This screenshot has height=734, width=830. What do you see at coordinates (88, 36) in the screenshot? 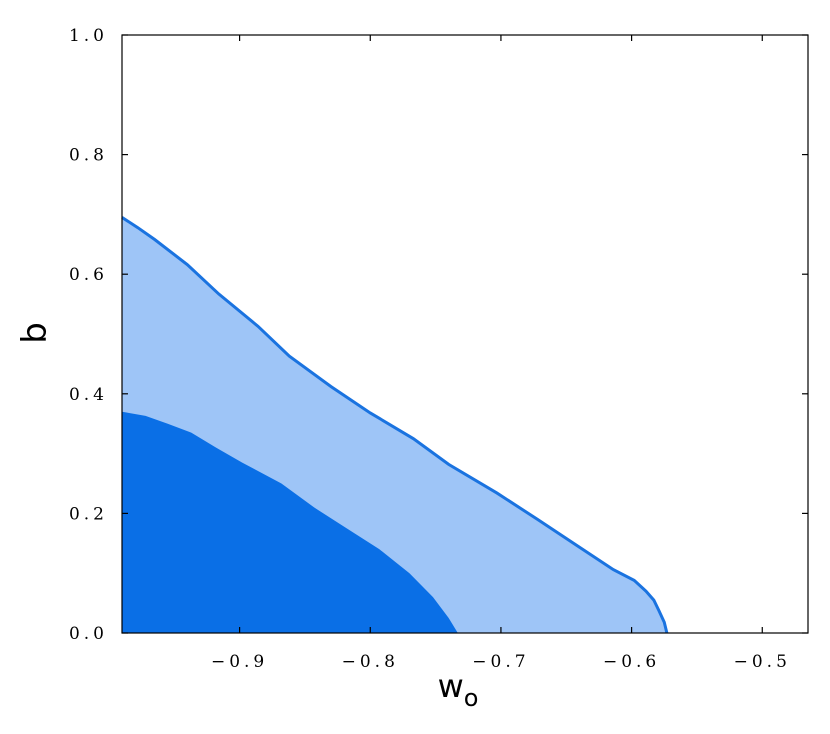
I see `y-tick-label: 1.0` at bounding box center [88, 36].